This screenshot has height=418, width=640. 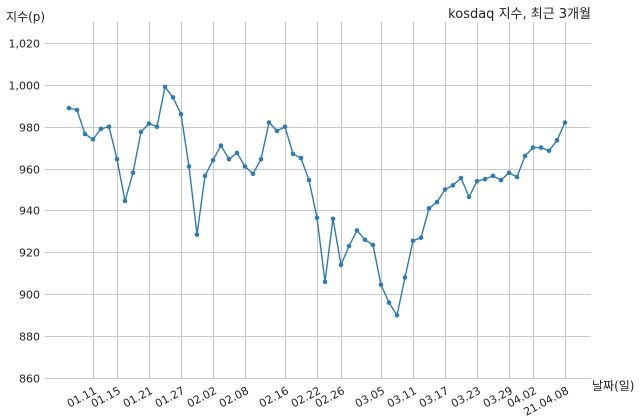 What do you see at coordinates (25, 44) in the screenshot?
I see `y-tick-label: 1,020` at bounding box center [25, 44].